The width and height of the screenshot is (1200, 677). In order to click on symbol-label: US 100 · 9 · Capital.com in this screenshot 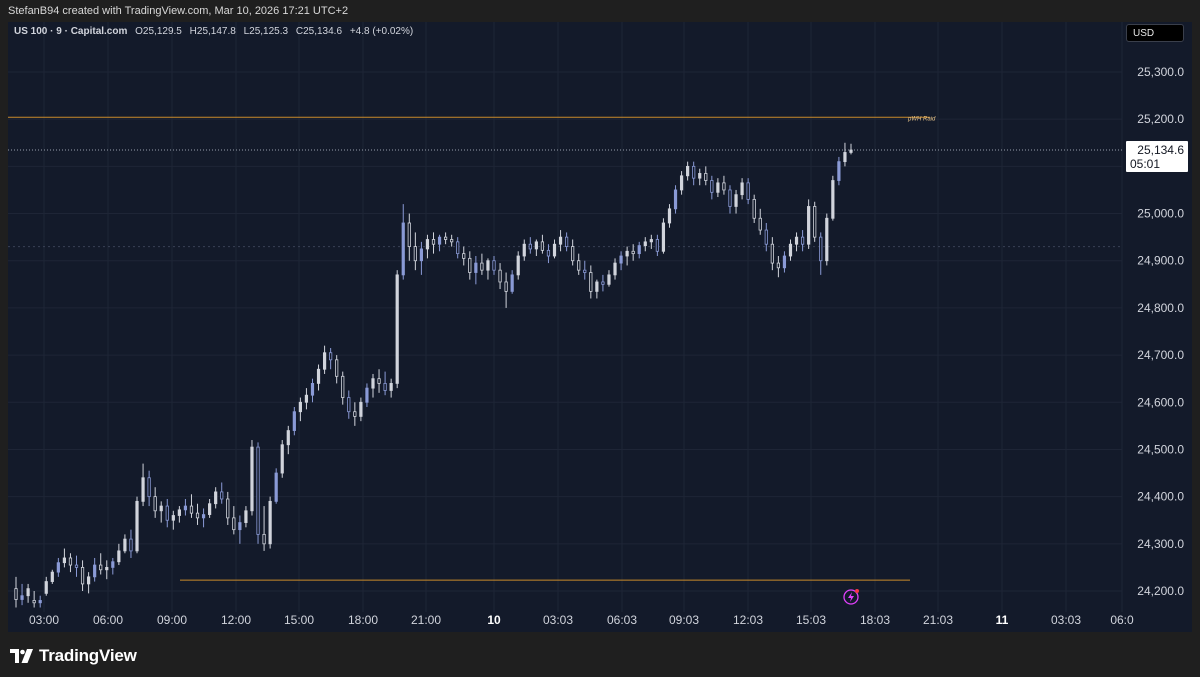, I will do `click(71, 31)`.